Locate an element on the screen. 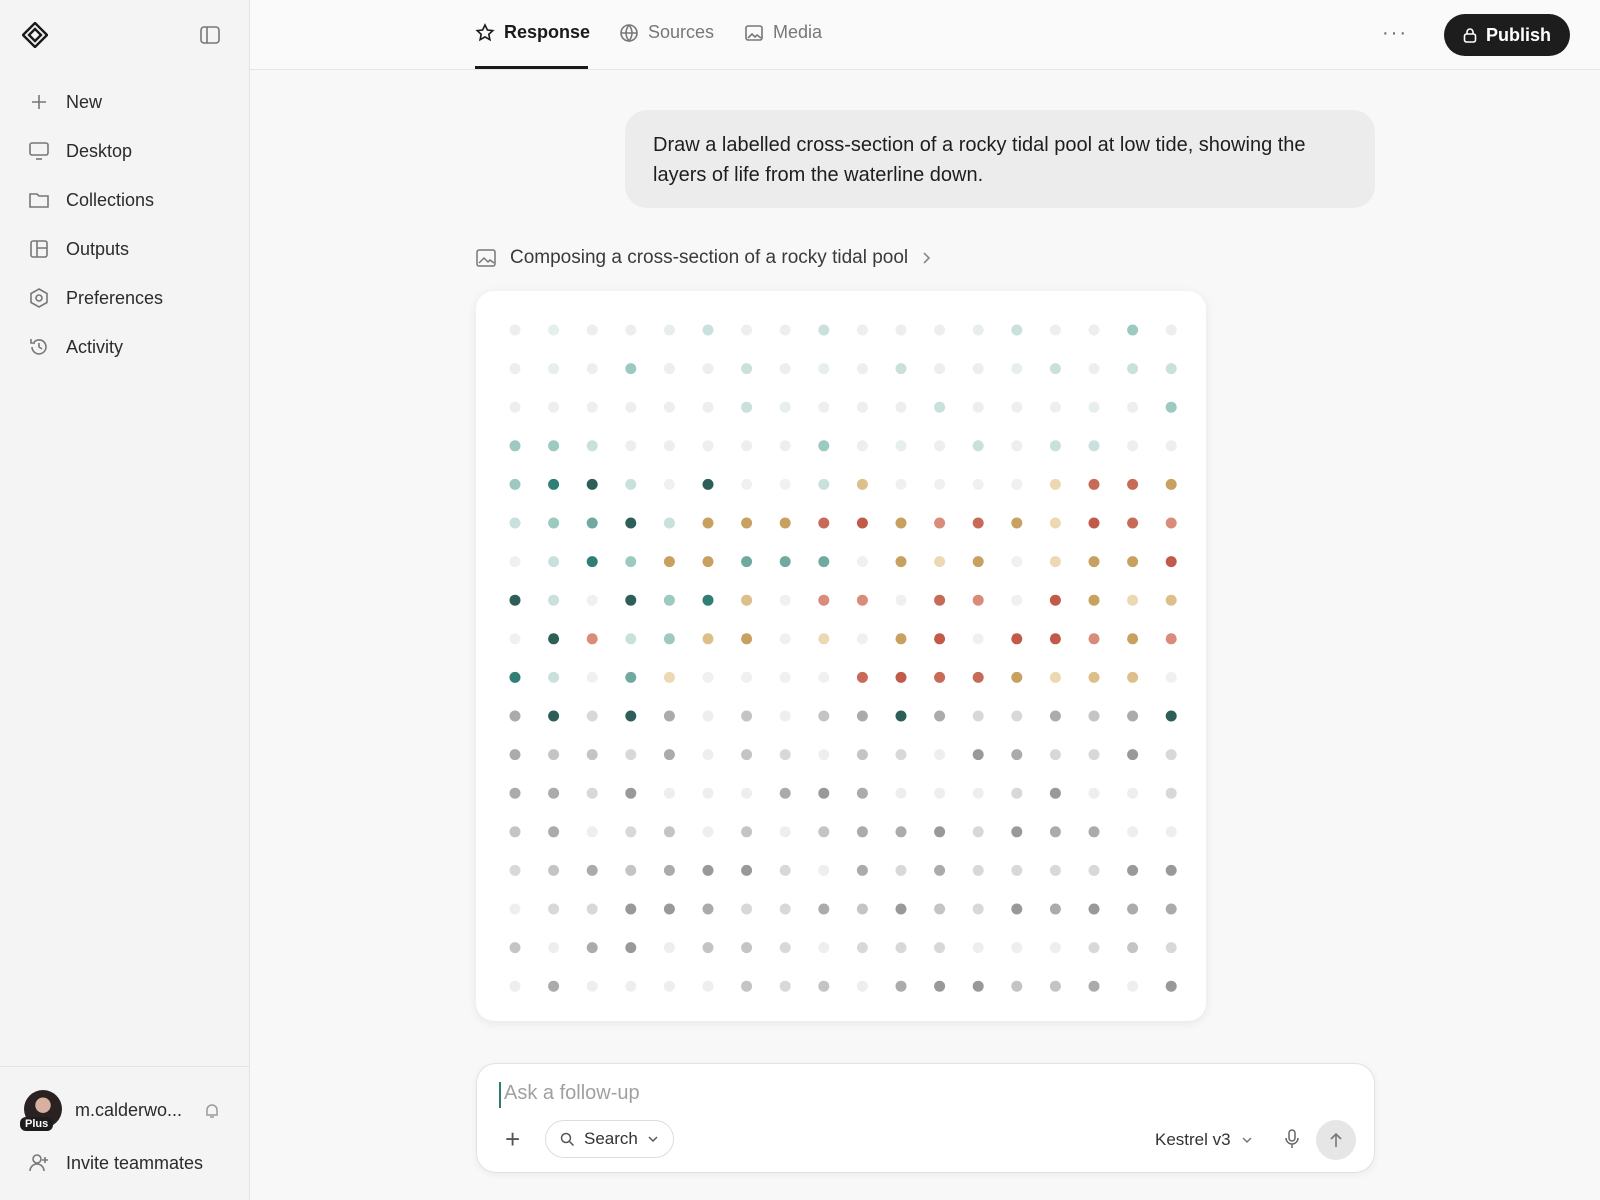 The height and width of the screenshot is (1200, 1600). nav-item: Activity is located at coordinates (75, 347).